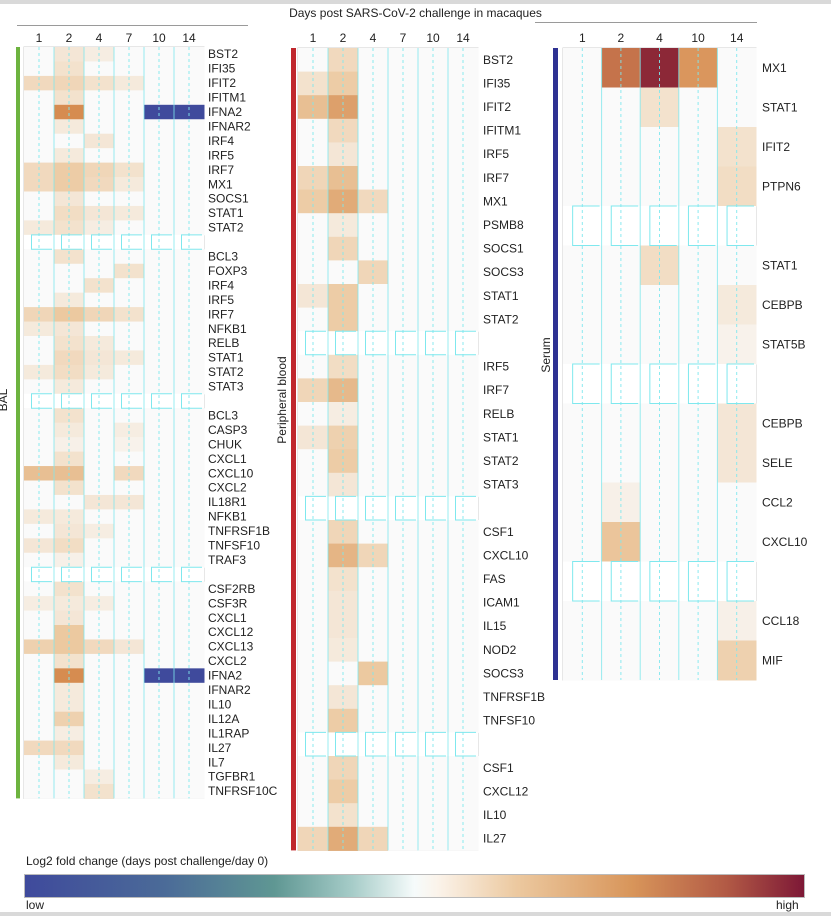 The width and height of the screenshot is (831, 916). Describe the element at coordinates (514, 697) in the screenshot. I see `gene-label: TNFRSF1B` at that location.